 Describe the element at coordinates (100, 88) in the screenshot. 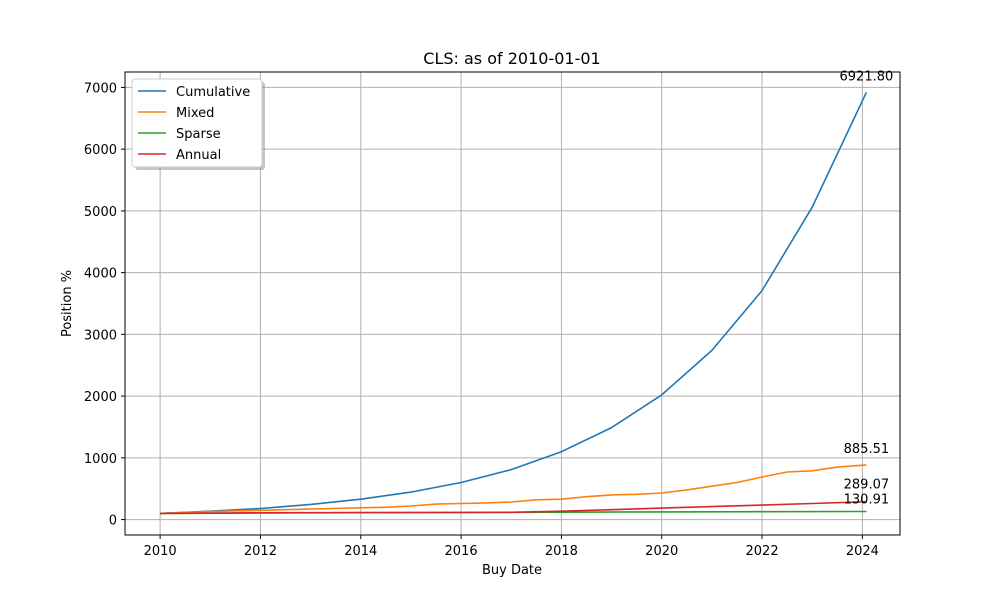

I see `y-tick-label: 7000` at that location.